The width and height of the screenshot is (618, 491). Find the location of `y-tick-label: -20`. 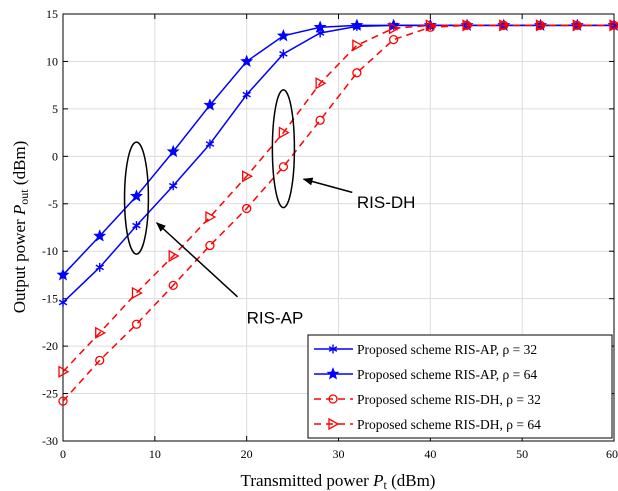

y-tick-label: -20 is located at coordinates (50, 346).